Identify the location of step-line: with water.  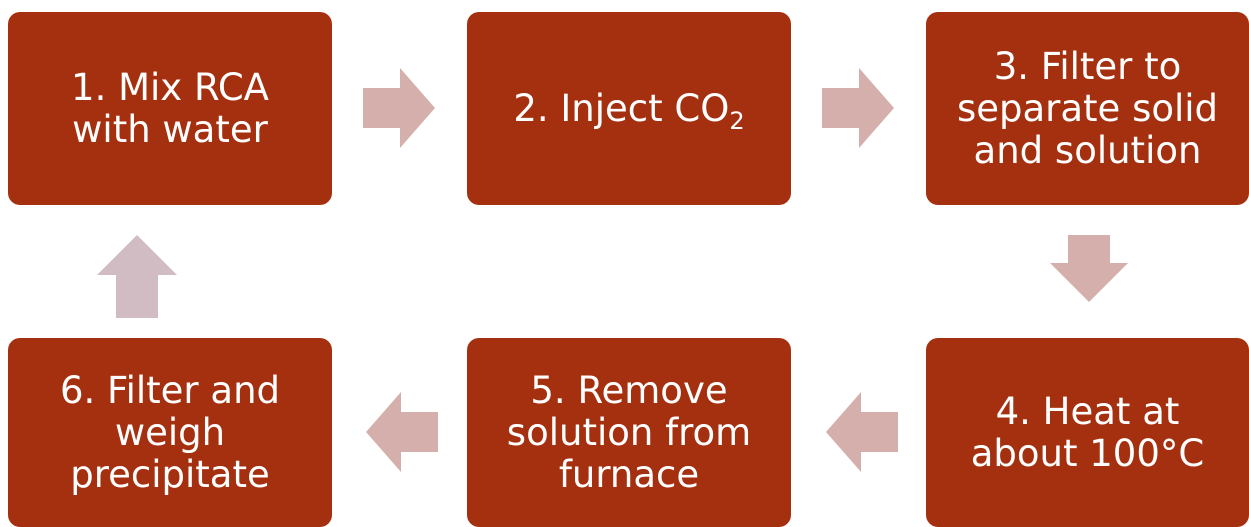
(170, 129).